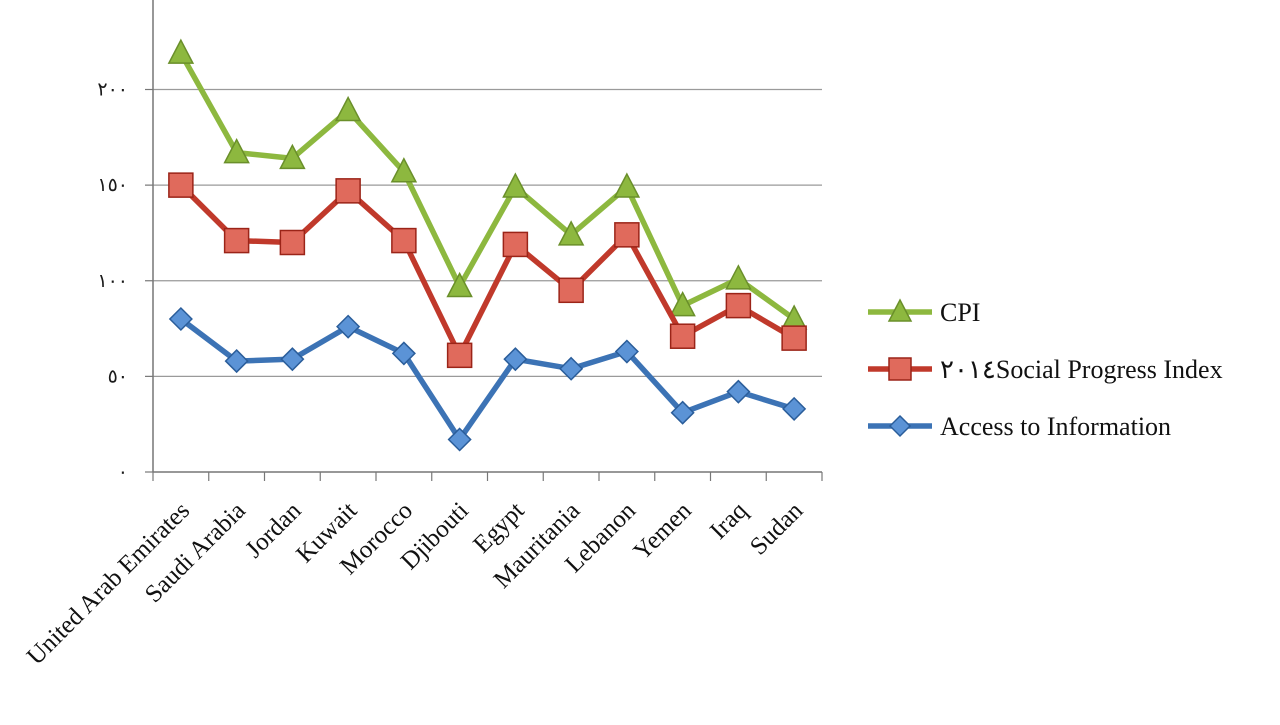  What do you see at coordinates (1081, 369) in the screenshot?
I see `legend-label-social-progress-index: ٢٠١٤Social Progress Index` at bounding box center [1081, 369].